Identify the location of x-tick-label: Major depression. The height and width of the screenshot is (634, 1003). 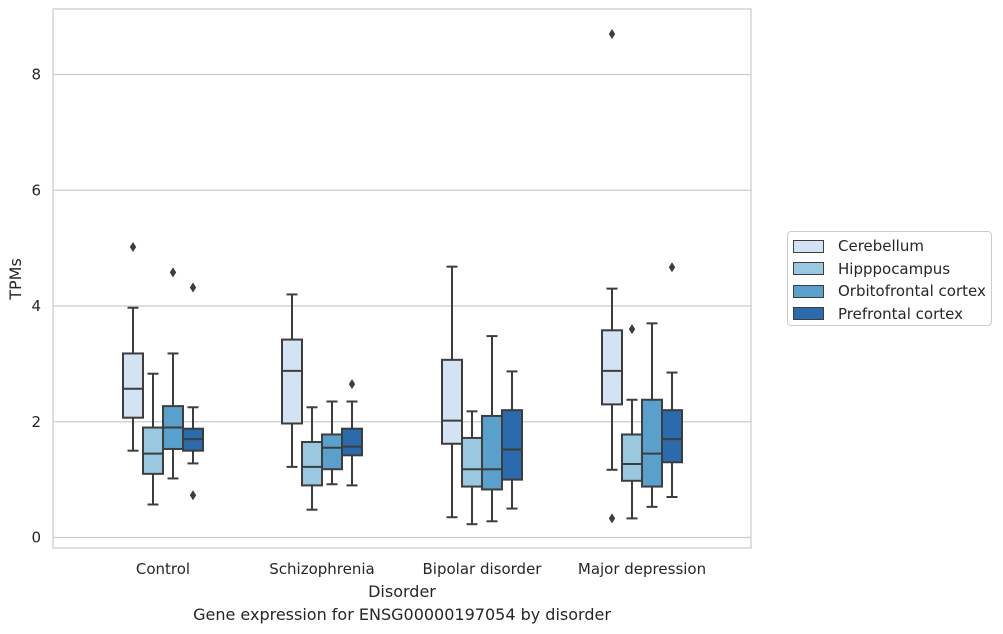
(642, 569).